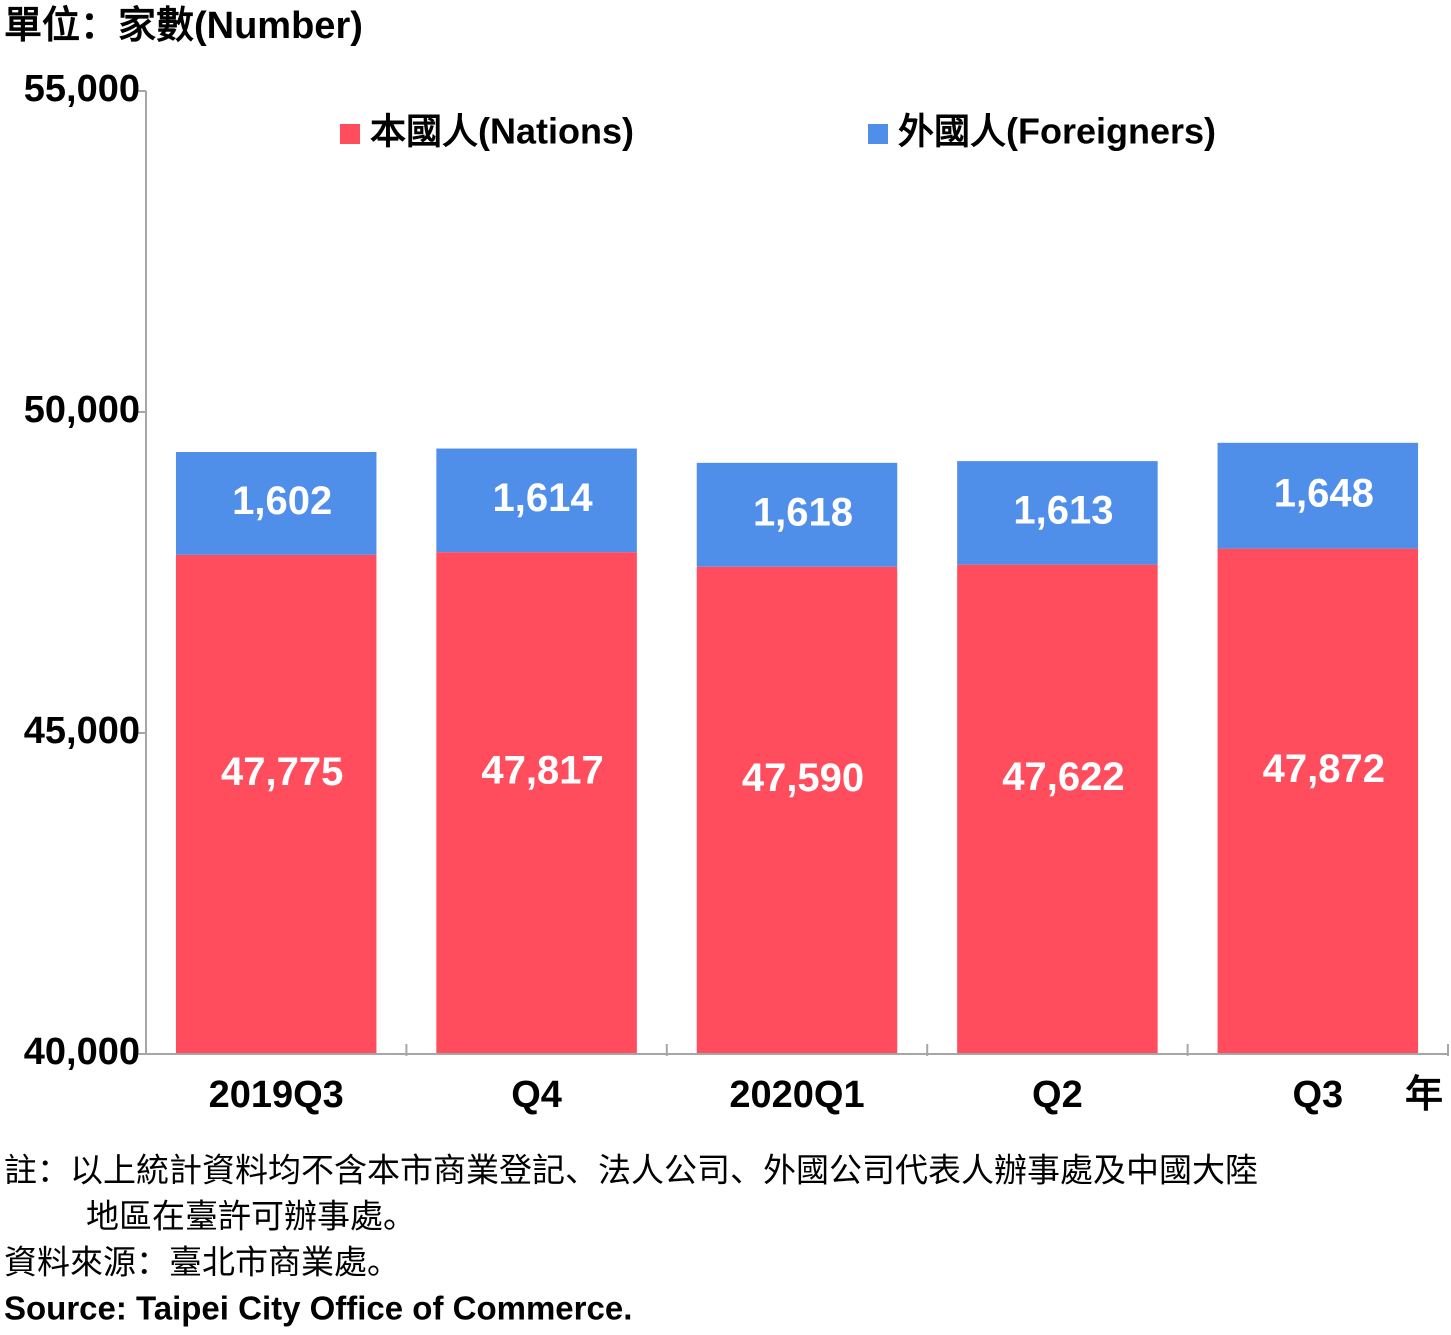 This screenshot has width=1451, height=1335. What do you see at coordinates (1057, 1095) in the screenshot?
I see `x-tick-label: Q2` at bounding box center [1057, 1095].